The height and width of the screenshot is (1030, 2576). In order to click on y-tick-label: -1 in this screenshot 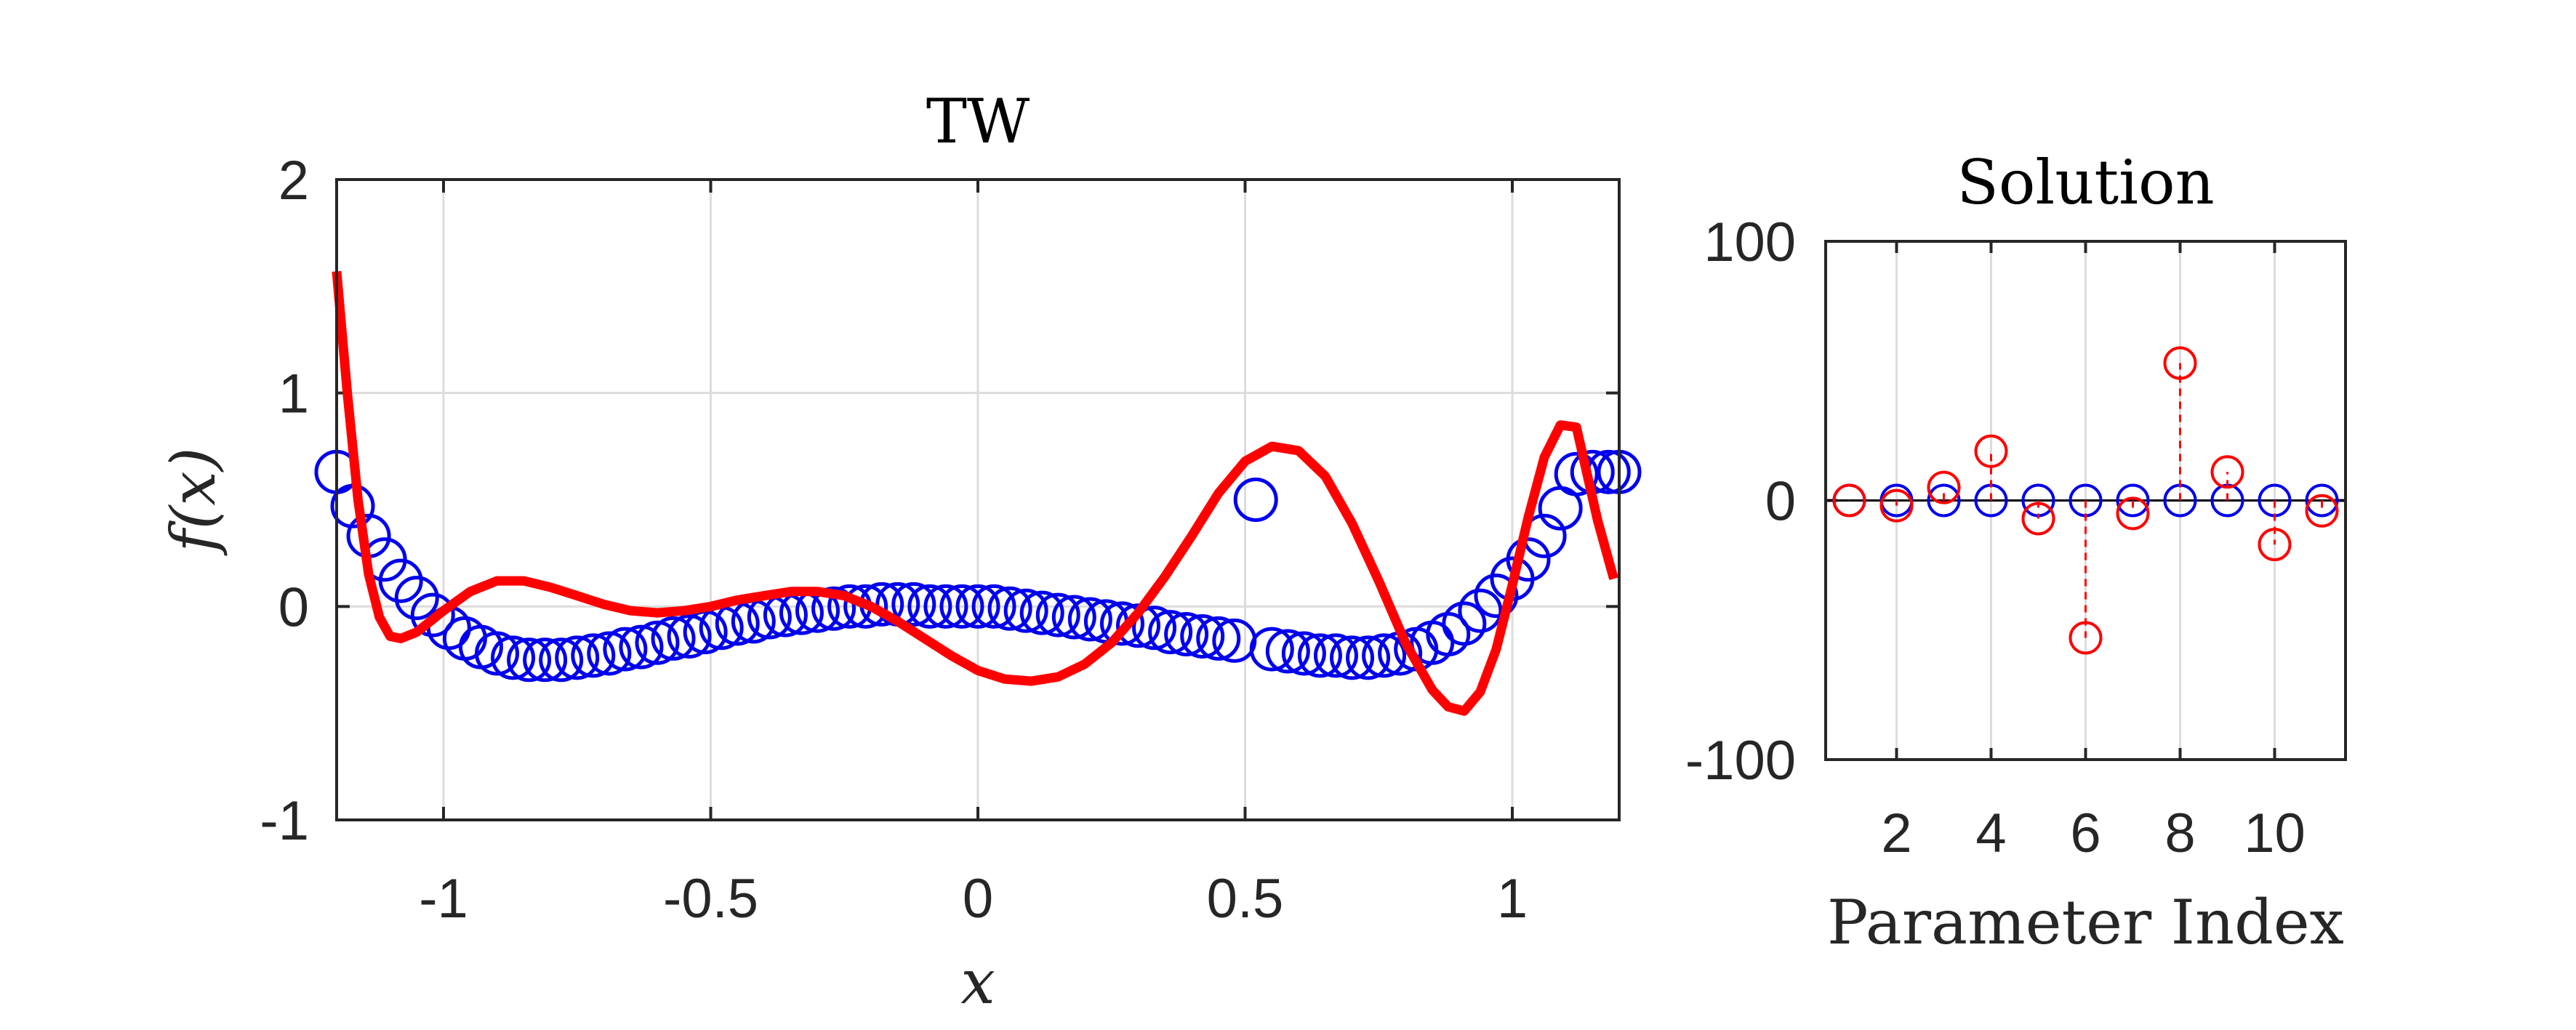, I will do `click(284, 821)`.